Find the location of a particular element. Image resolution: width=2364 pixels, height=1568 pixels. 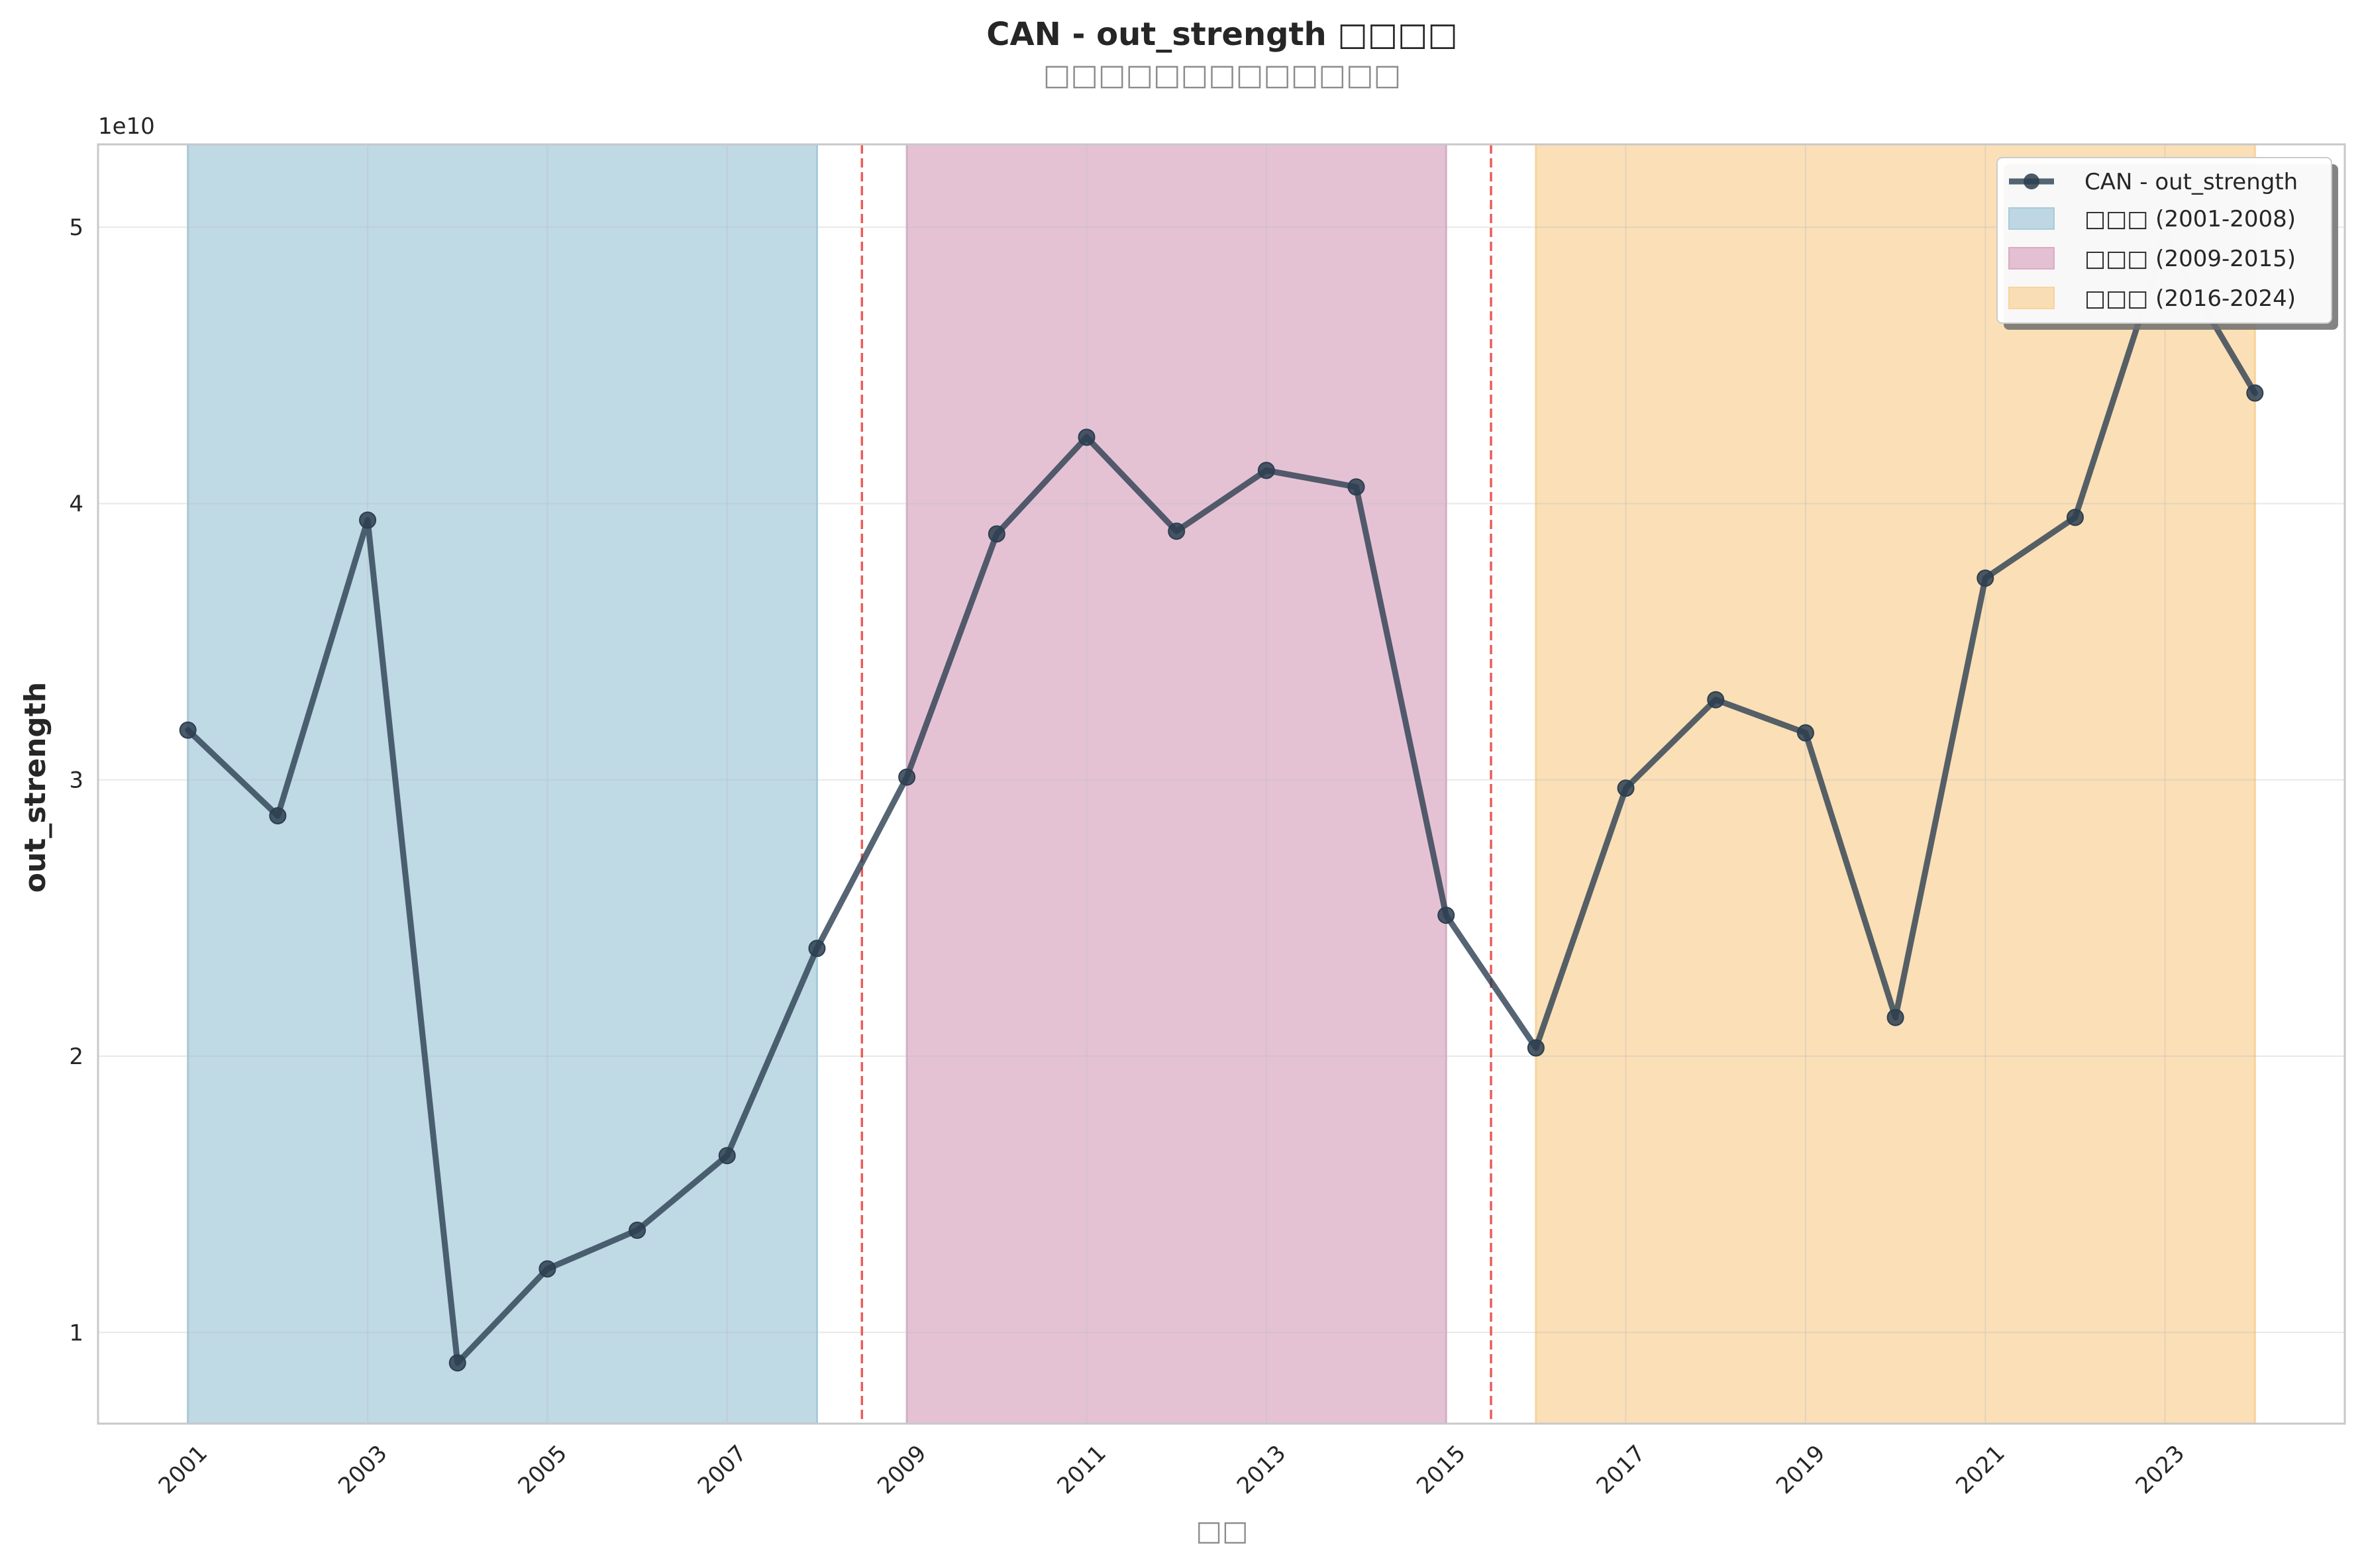

y-tick-label: 1 is located at coordinates (76, 1333).